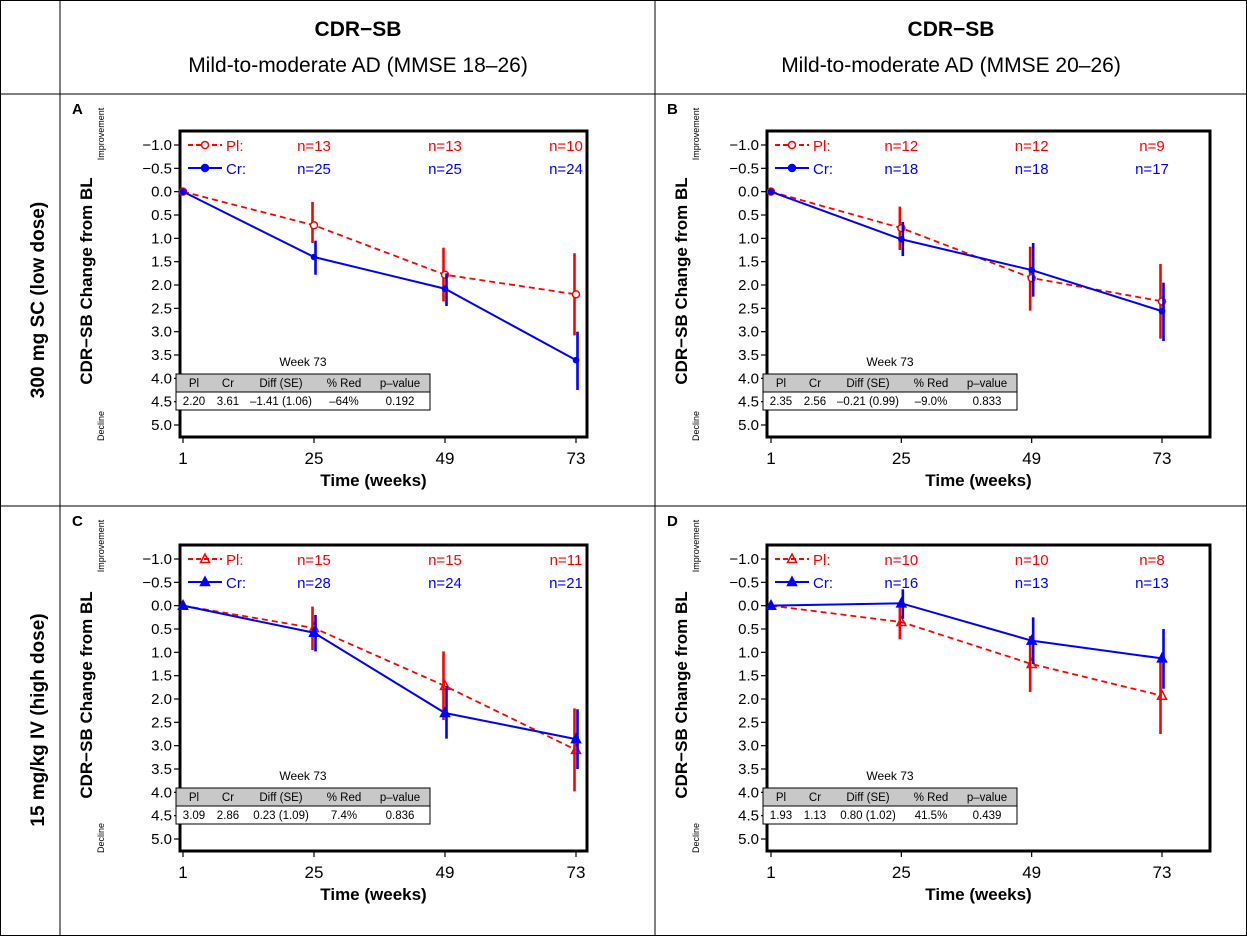 Image resolution: width=1247 pixels, height=936 pixels. What do you see at coordinates (281, 402) in the screenshot?
I see `table-value-cell: –1.41 (1.06)` at bounding box center [281, 402].